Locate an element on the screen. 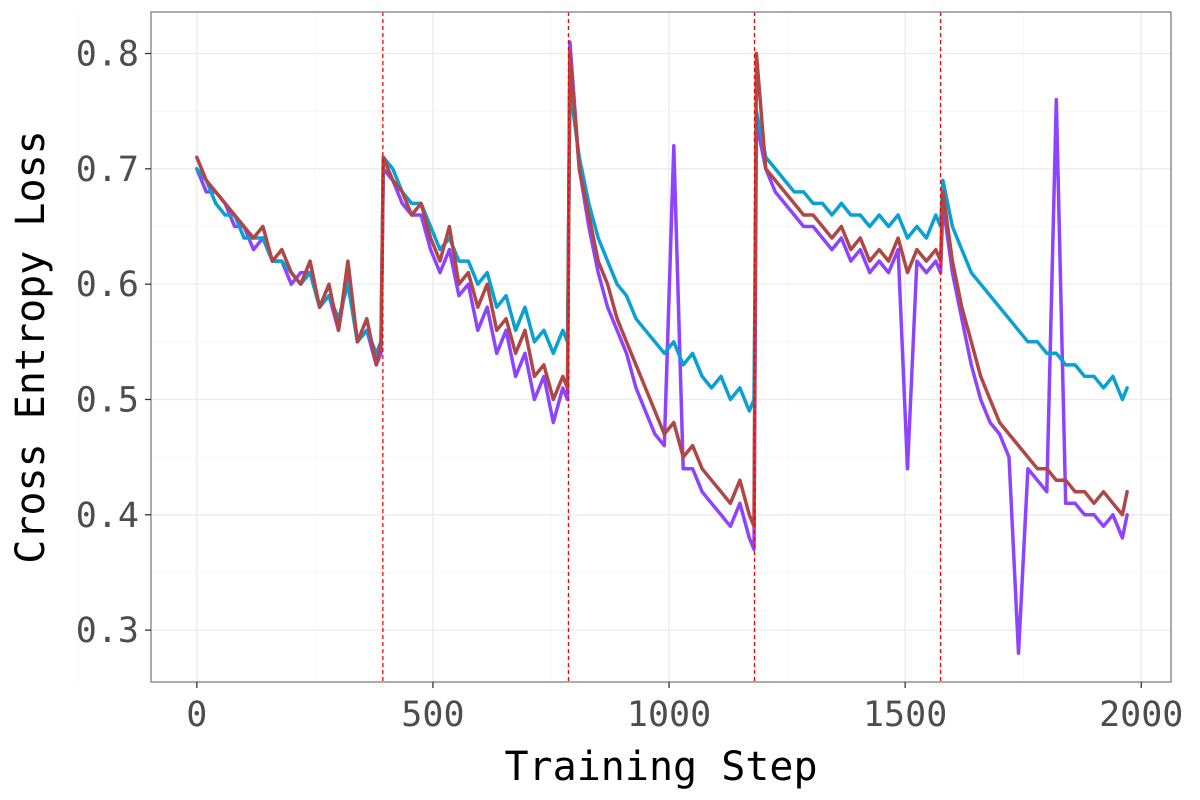 This screenshot has height=800, width=1200. x-axis-title: Training Step is located at coordinates (660, 767).